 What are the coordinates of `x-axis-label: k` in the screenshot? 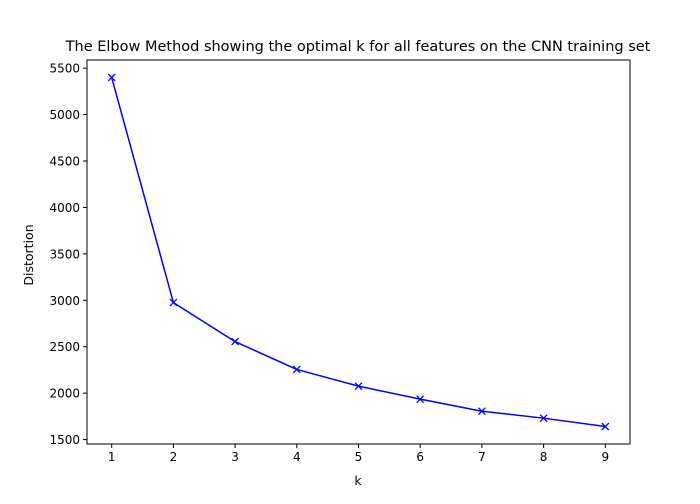 It's located at (358, 480).